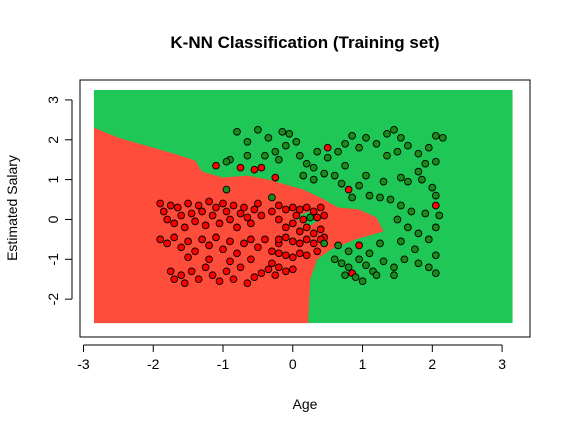 The image size is (570, 433). What do you see at coordinates (502, 364) in the screenshot?
I see `x-tick-label: 3` at bounding box center [502, 364].